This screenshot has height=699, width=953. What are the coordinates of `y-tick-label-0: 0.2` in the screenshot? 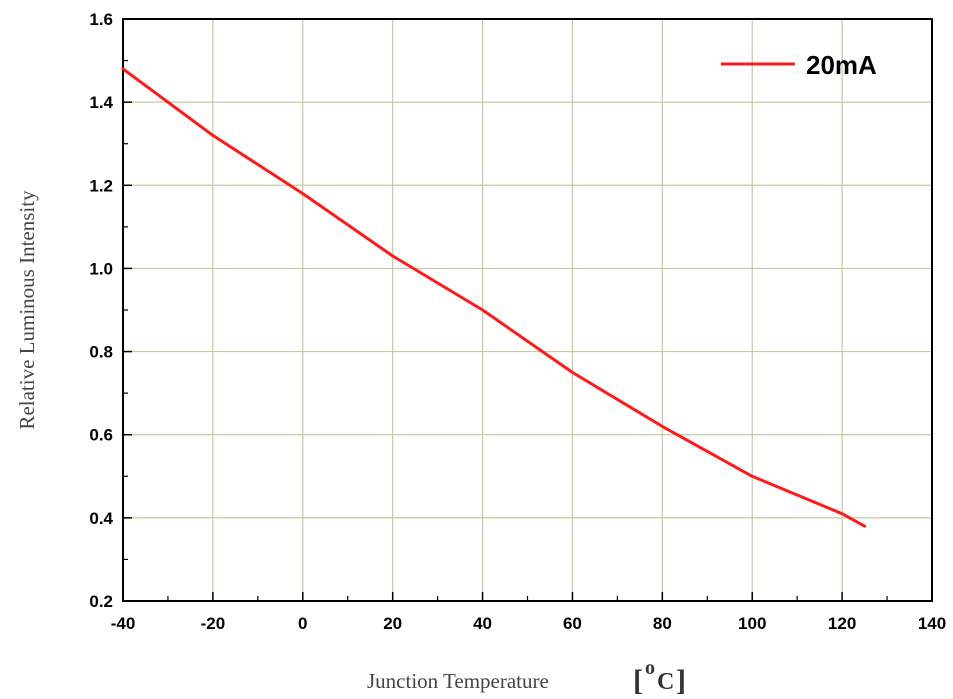 It's located at (101, 601).